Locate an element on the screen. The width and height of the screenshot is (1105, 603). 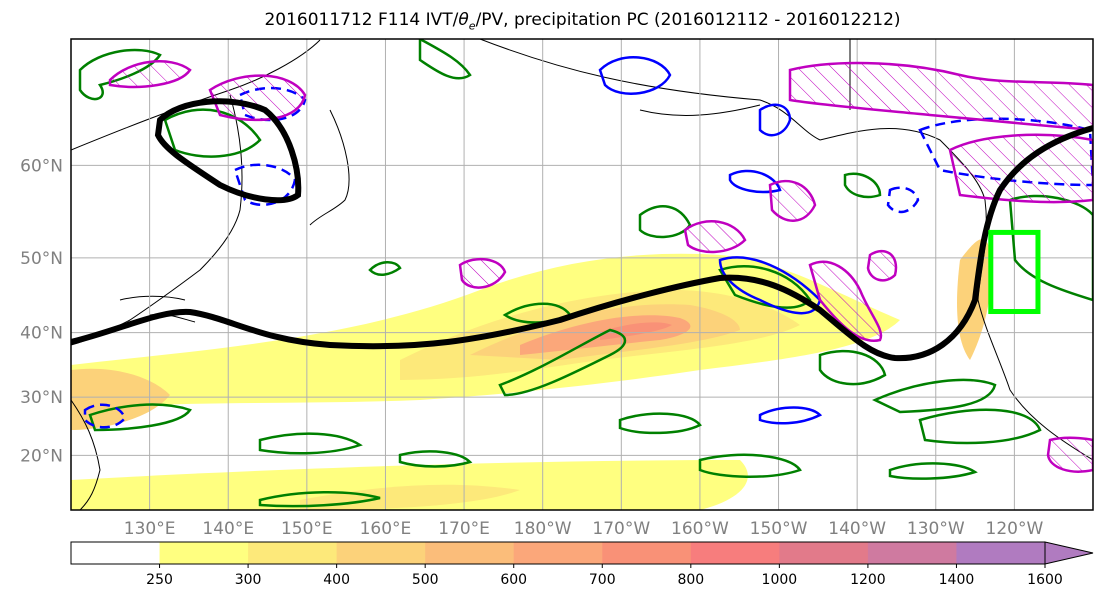
lat-label: 60°N is located at coordinates (41, 166).